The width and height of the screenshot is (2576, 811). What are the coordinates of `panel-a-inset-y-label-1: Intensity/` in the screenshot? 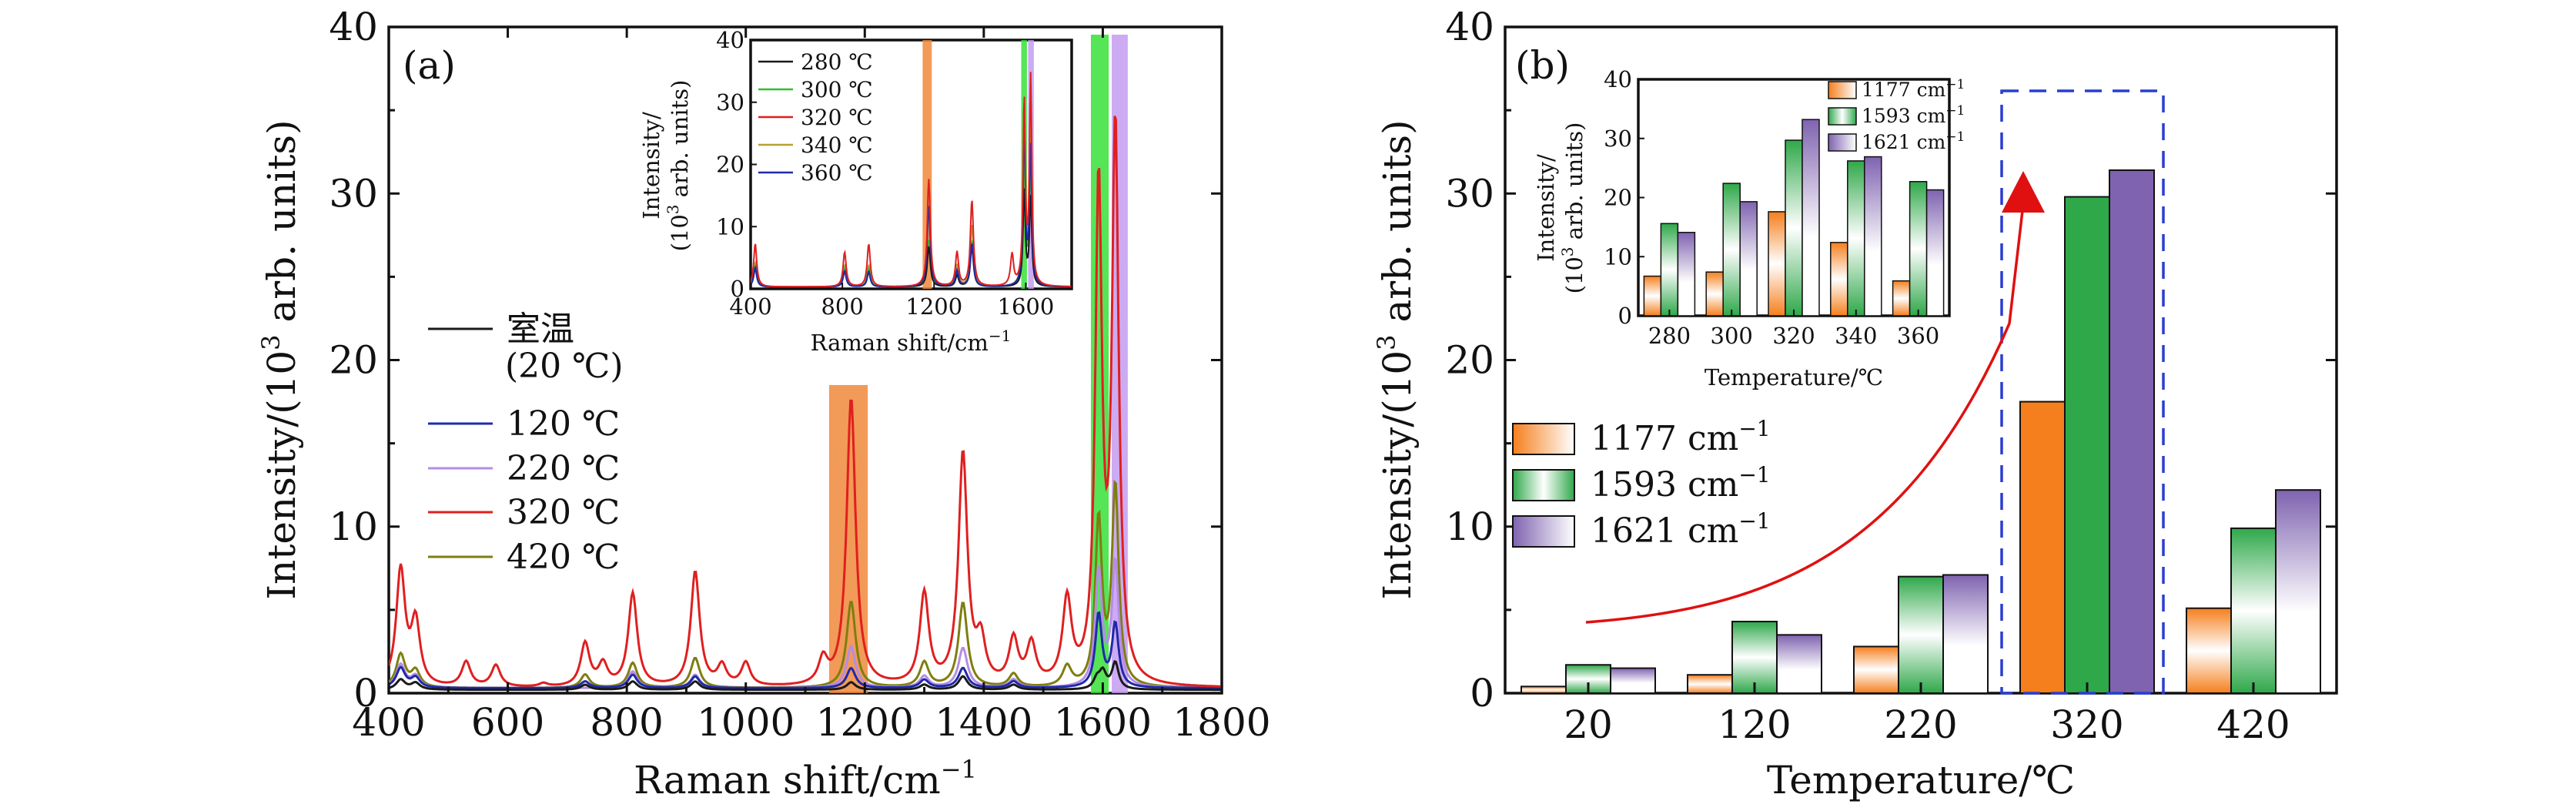 It's located at (651, 166).